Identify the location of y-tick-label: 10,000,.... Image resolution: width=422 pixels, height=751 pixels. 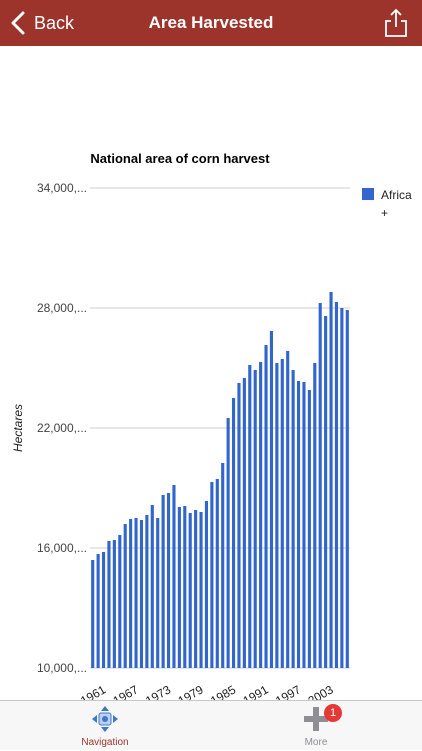
(62, 668).